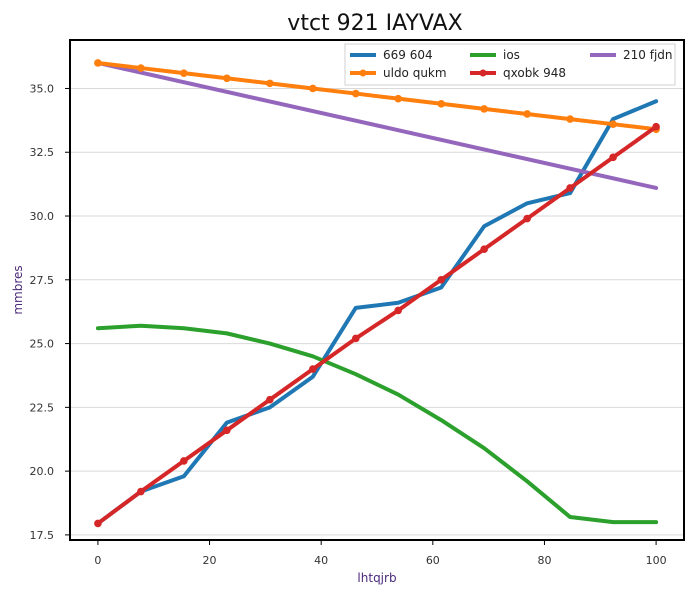  What do you see at coordinates (376, 578) in the screenshot?
I see `x-axis-label: lhtqjrb` at bounding box center [376, 578].